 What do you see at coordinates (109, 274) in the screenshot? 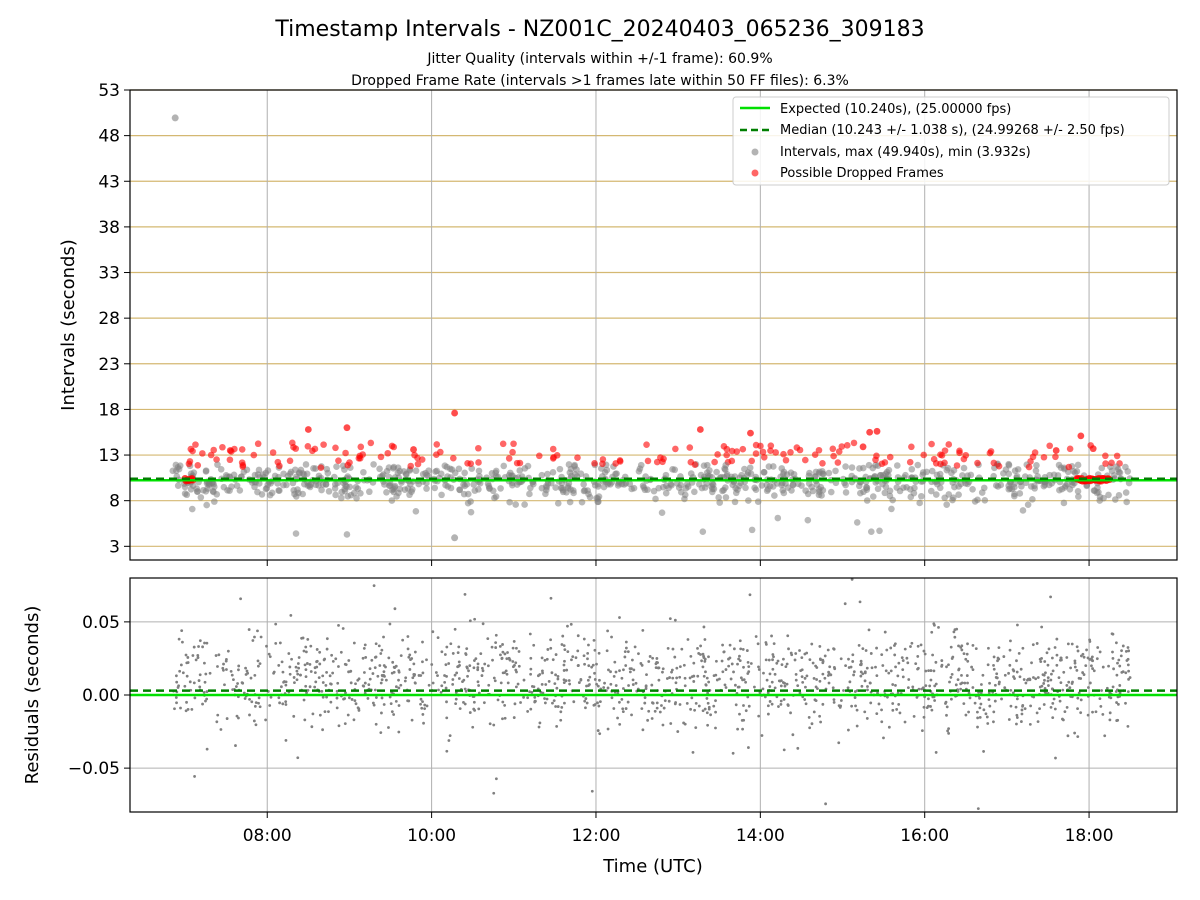
I see `y-tick-label: 33` at bounding box center [109, 274].